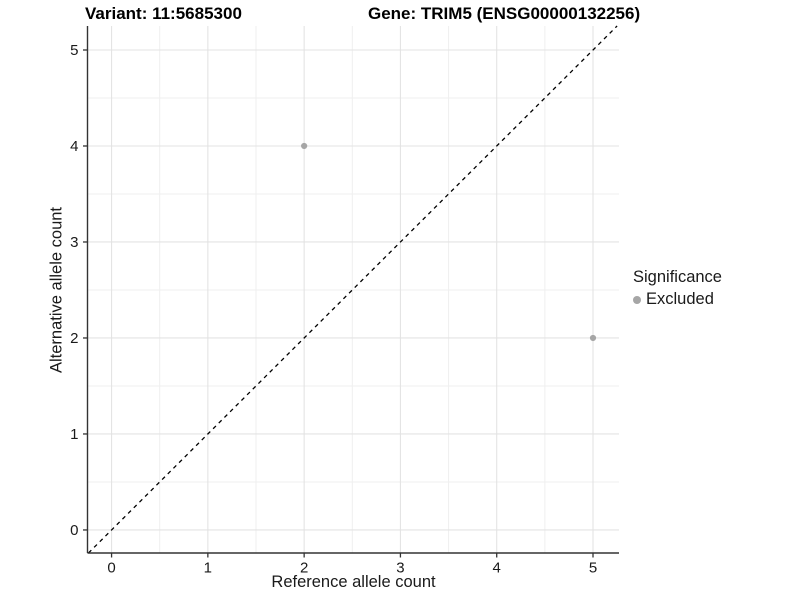 The width and height of the screenshot is (800, 600). What do you see at coordinates (74, 242) in the screenshot?
I see `y-tick-label: 3` at bounding box center [74, 242].